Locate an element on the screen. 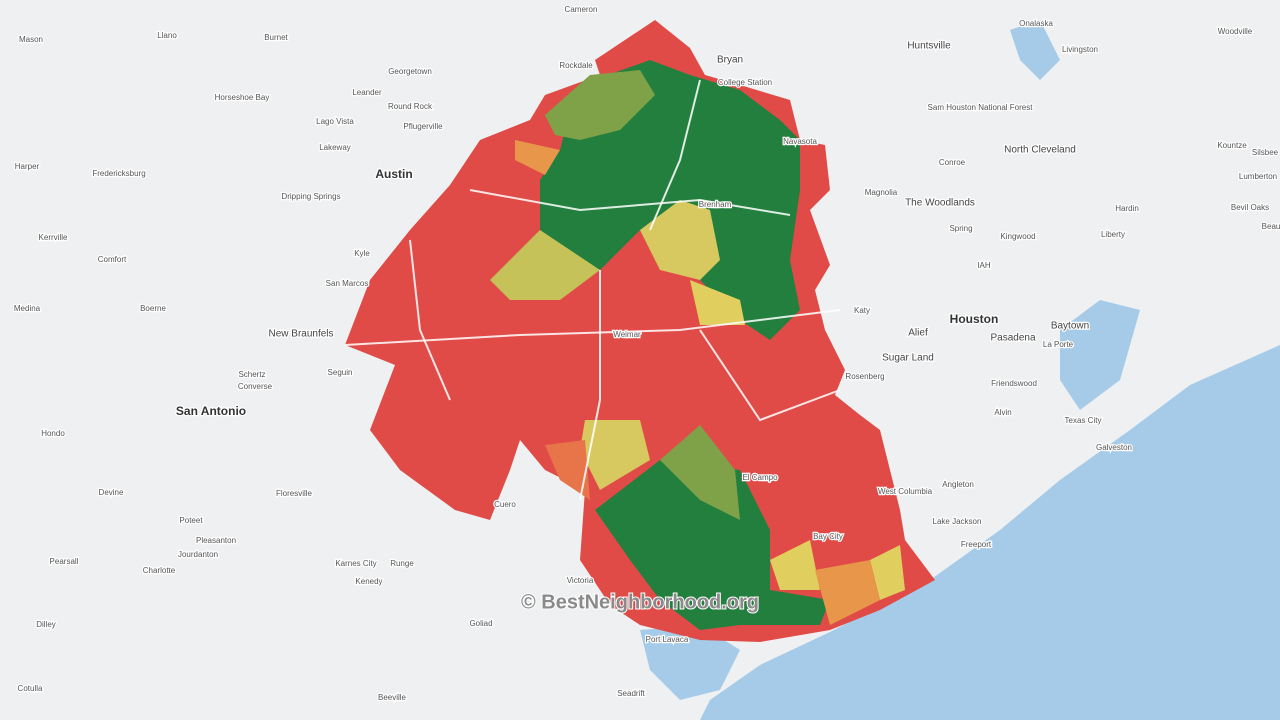 Image resolution: width=1280 pixels, height=720 pixels. place-label: Woodville is located at coordinates (1235, 31).